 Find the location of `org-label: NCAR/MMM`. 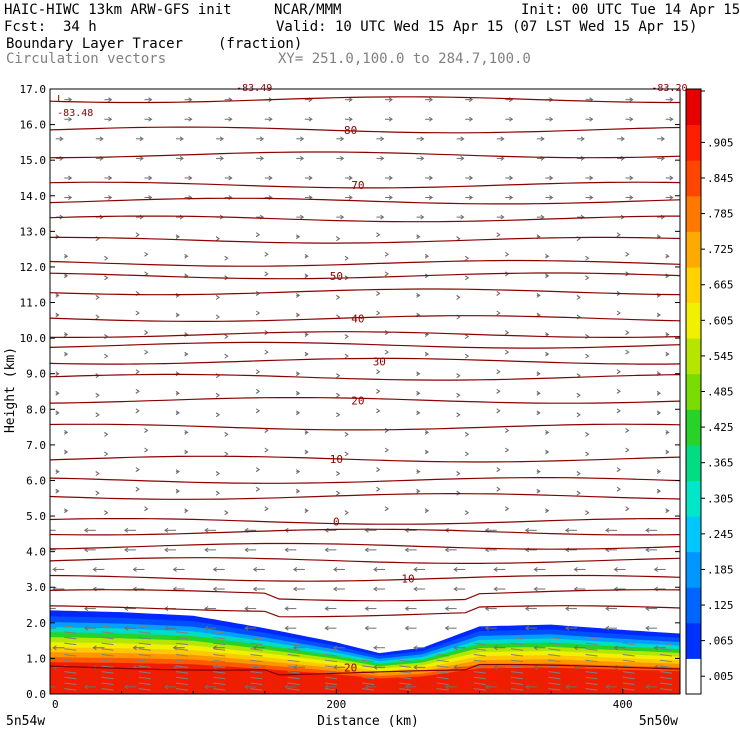

org-label: NCAR/MMM is located at coordinates (308, 10).